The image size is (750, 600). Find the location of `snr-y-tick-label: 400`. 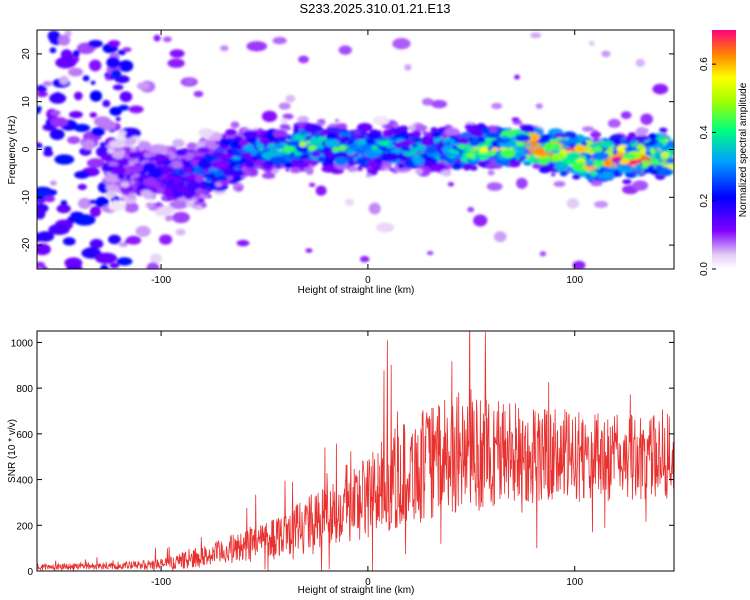

snr-y-tick-label: 400 is located at coordinates (24, 481).